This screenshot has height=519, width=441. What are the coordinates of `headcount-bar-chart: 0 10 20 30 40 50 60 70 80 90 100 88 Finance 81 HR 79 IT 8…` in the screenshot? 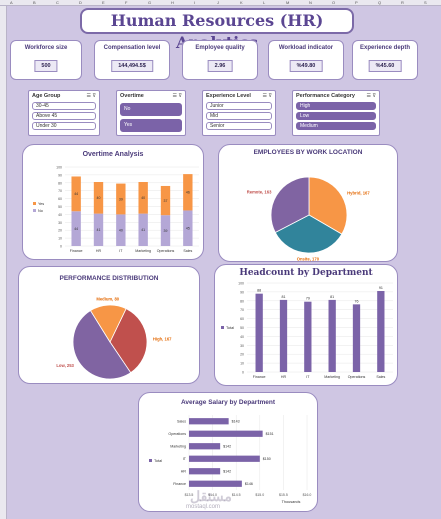 It's located at (307, 330).